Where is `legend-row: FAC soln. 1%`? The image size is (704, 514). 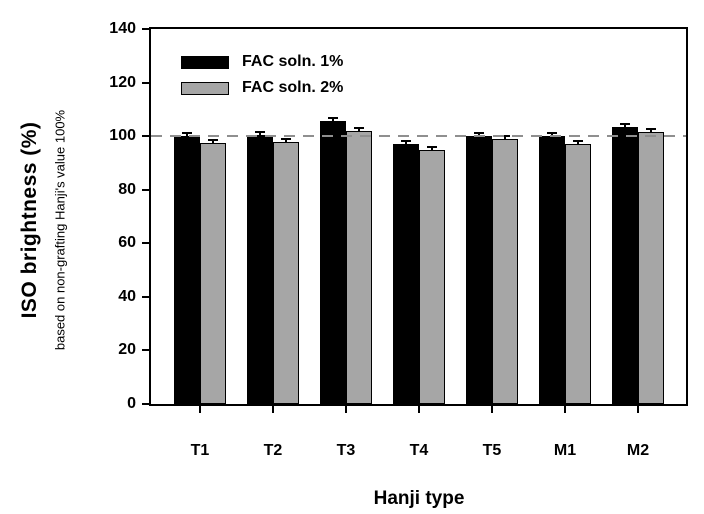
legend-row: FAC soln. 1% is located at coordinates (262, 62).